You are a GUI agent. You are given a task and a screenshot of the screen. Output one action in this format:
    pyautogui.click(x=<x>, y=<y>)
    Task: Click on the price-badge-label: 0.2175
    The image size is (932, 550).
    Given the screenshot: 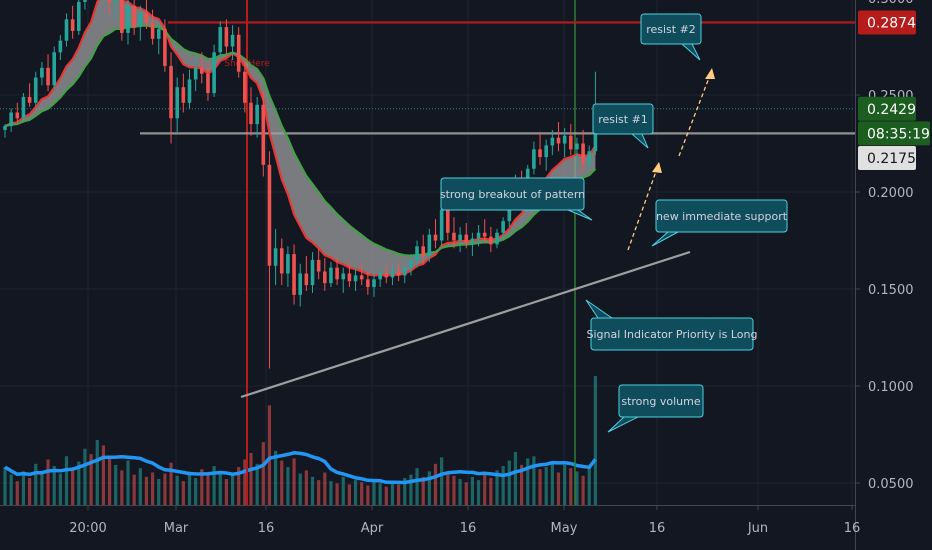 What is the action you would take?
    pyautogui.click(x=891, y=159)
    